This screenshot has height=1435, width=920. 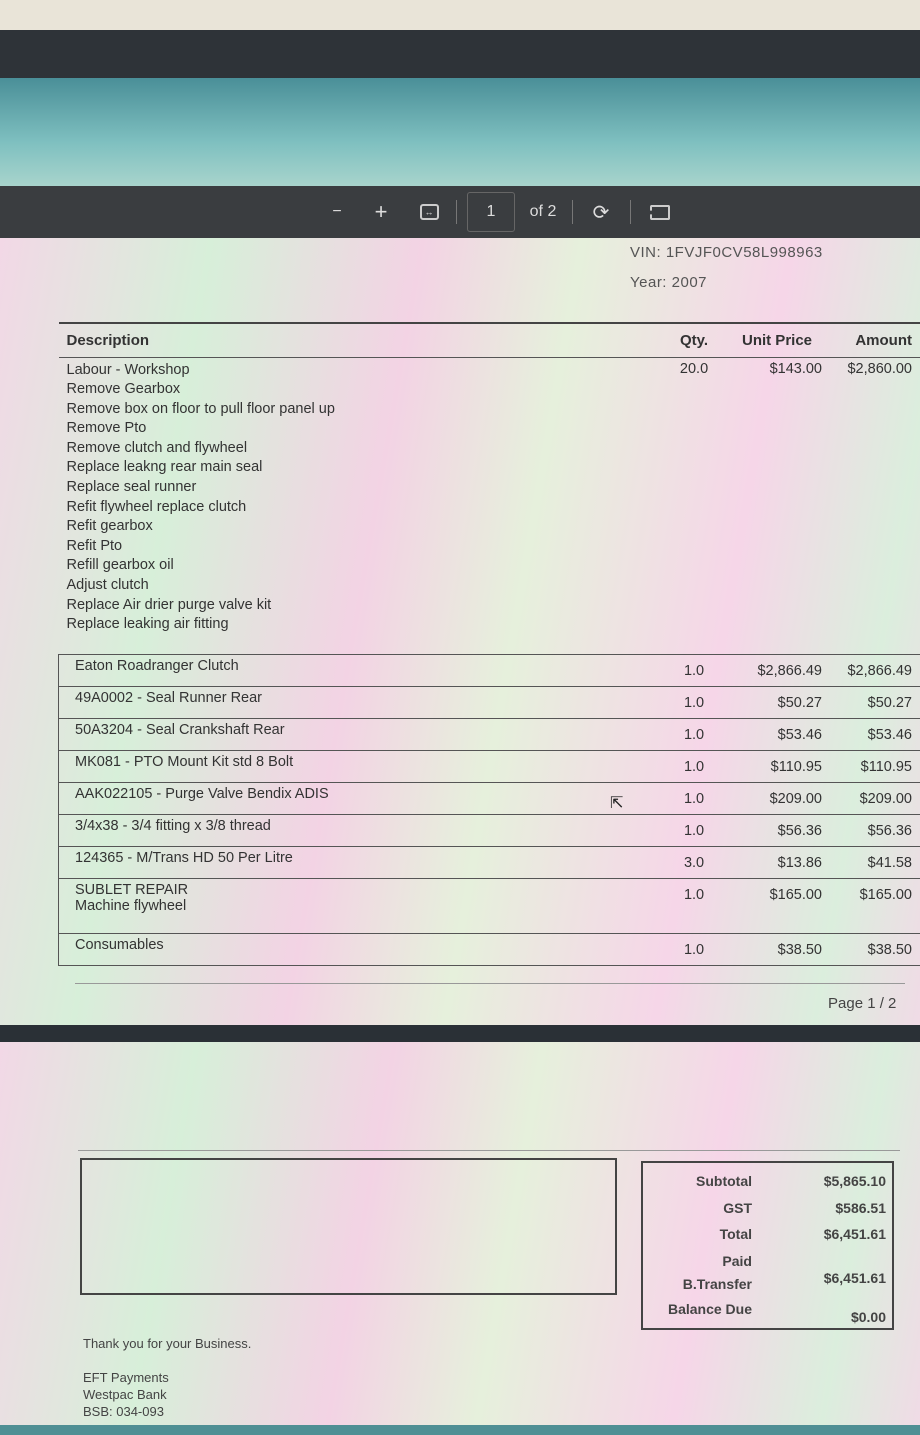 What do you see at coordinates (874, 798) in the screenshot?
I see `row-amount: $209.00` at bounding box center [874, 798].